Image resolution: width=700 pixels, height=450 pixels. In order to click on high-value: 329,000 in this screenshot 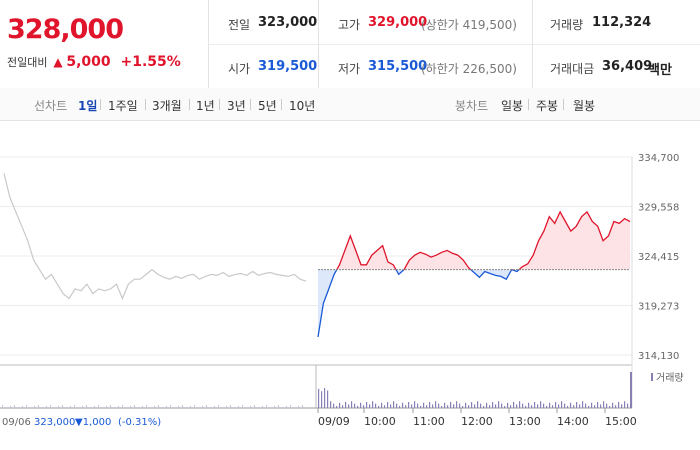, I will do `click(398, 22)`.